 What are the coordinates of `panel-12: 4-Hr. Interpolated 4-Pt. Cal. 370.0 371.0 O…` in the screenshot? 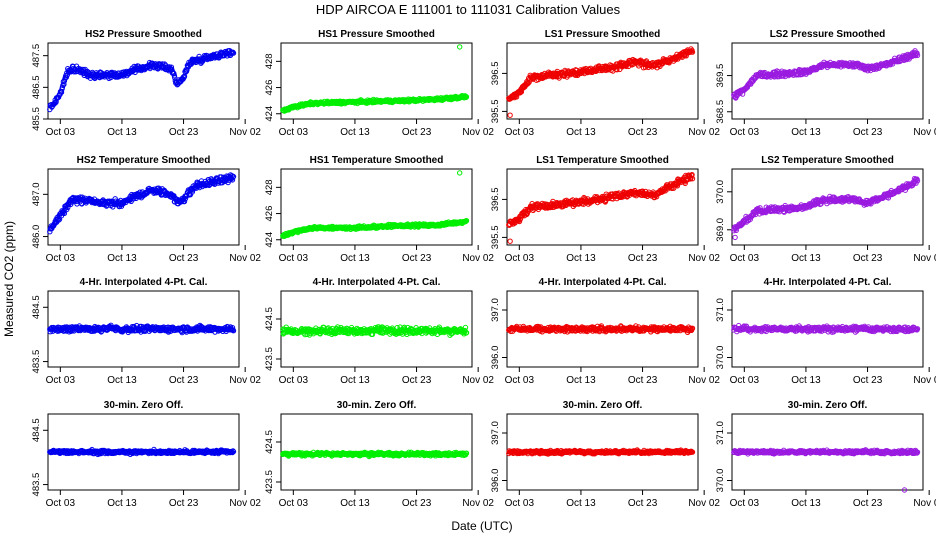 It's located at (825, 331).